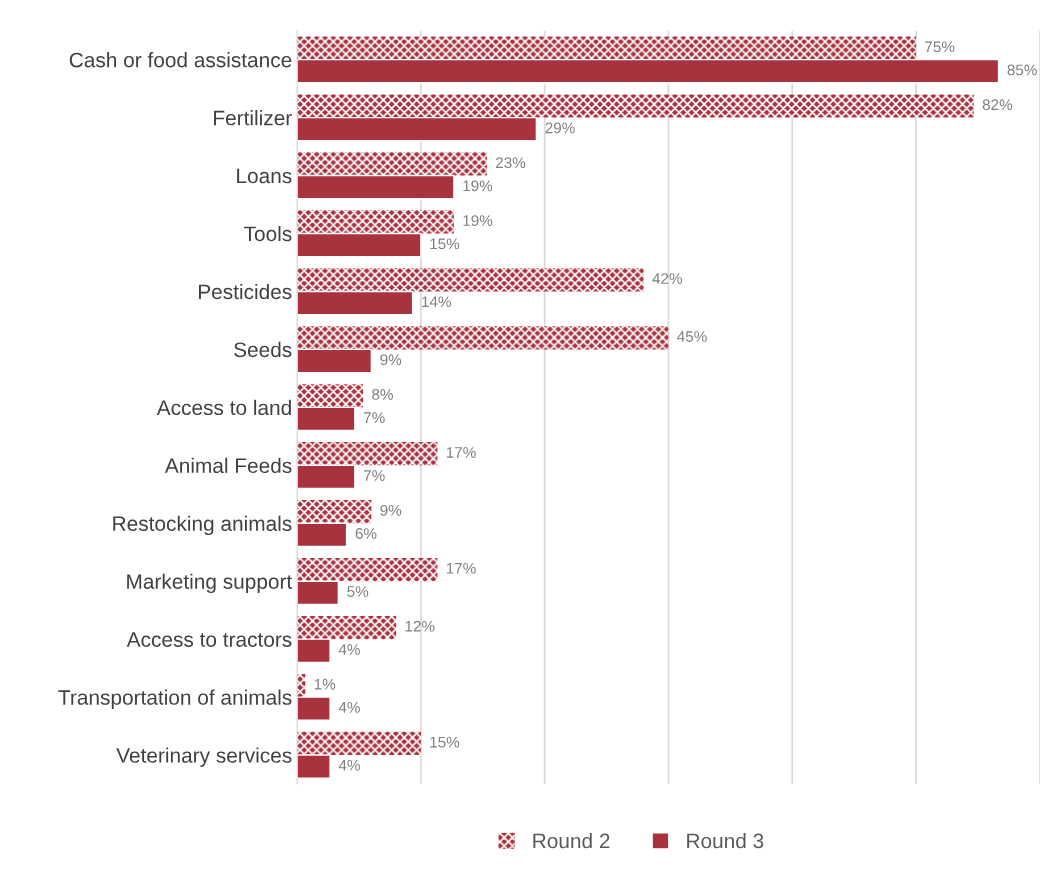  Describe the element at coordinates (725, 841) in the screenshot. I see `legend-label: Round 3` at that location.